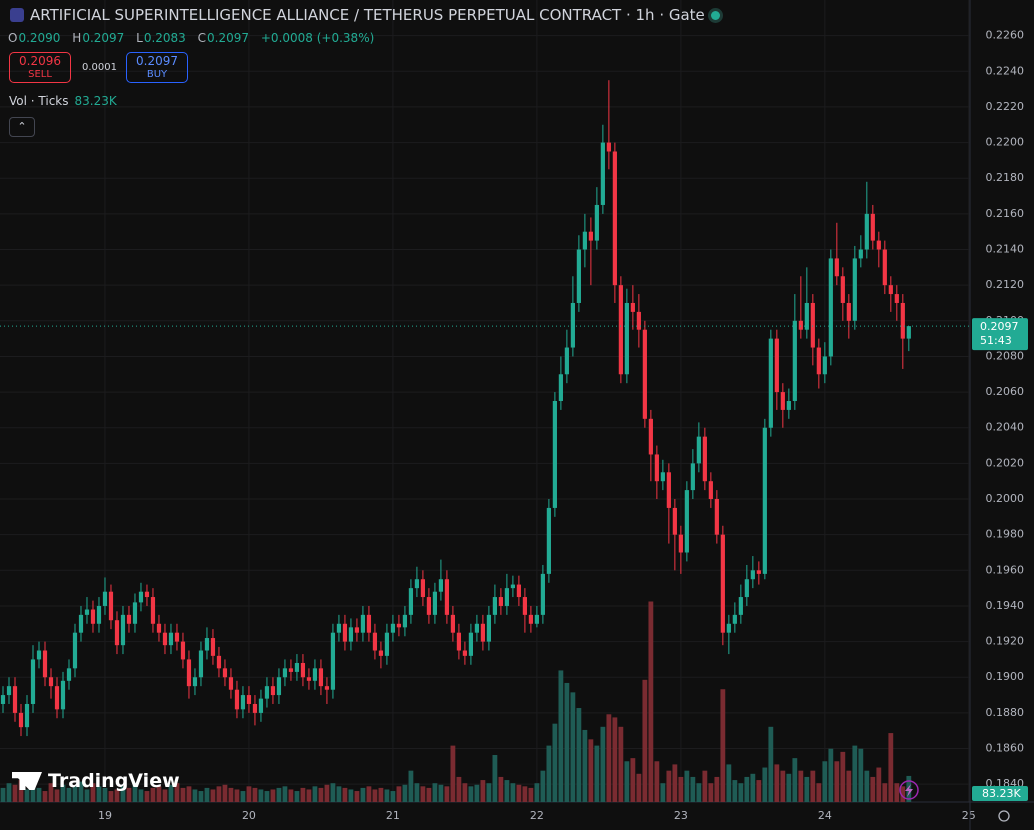 This screenshot has height=830, width=1034. What do you see at coordinates (1004, 816) in the screenshot?
I see `settings-icon` at bounding box center [1004, 816].